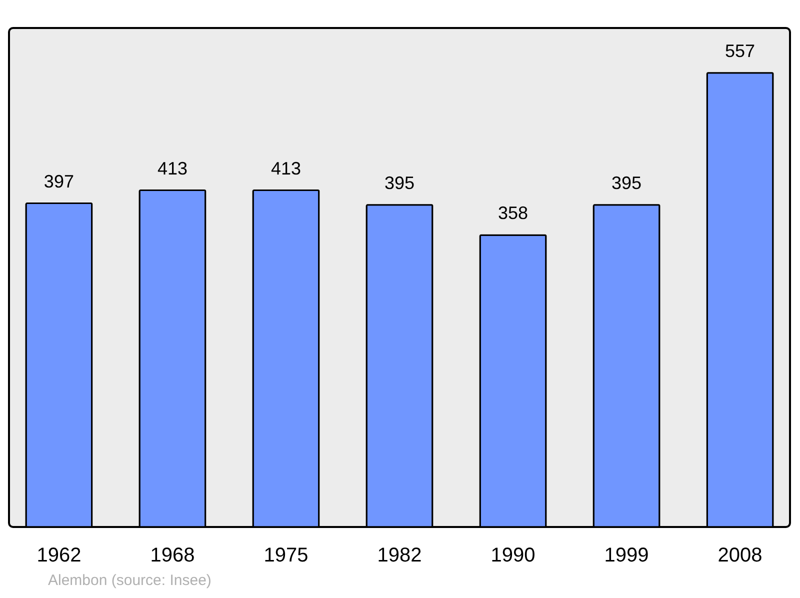  I want to click on data-label: 358, so click(513, 213).